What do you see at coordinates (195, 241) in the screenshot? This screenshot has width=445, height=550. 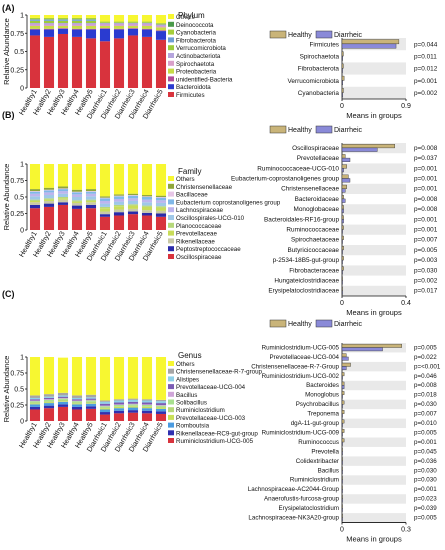 I see `legend-label: Rikenellaceae` at bounding box center [195, 241].